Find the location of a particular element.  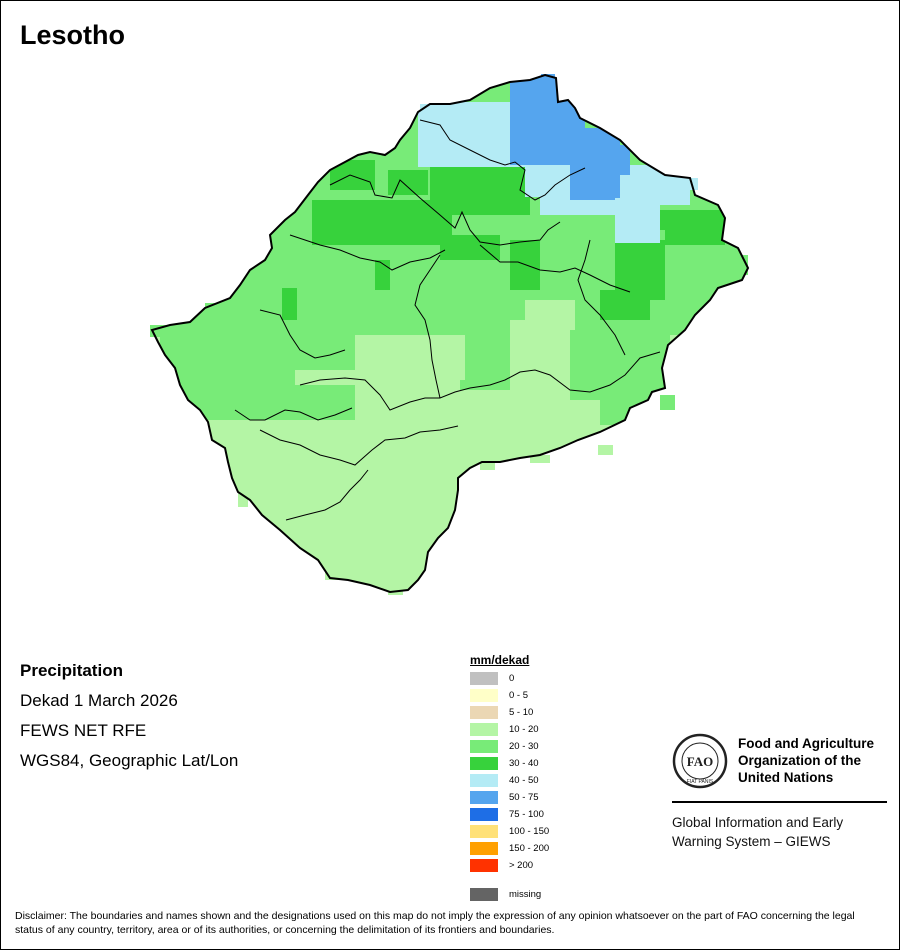

fao-logo-text: FAO is located at coordinates (700, 761).